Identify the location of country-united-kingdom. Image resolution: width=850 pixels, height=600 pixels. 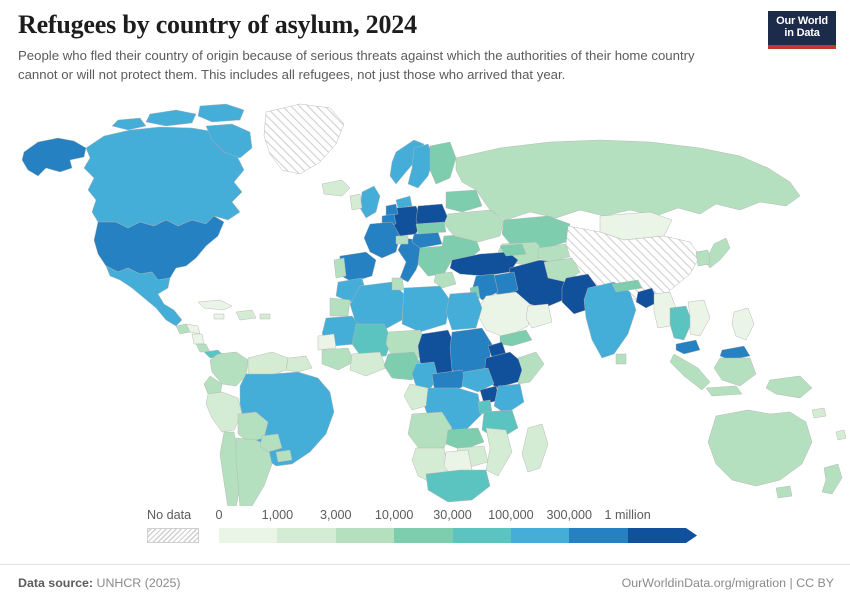
(370, 202).